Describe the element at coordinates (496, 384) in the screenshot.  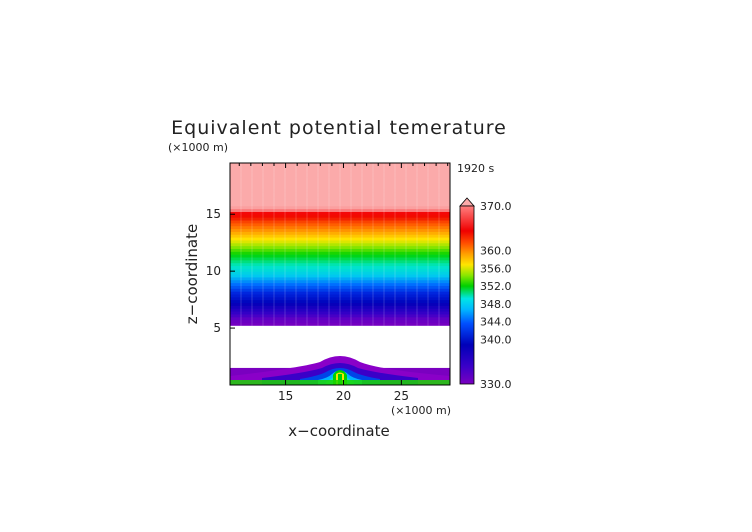
I see `colorbar-tick-label: 330.0` at that location.